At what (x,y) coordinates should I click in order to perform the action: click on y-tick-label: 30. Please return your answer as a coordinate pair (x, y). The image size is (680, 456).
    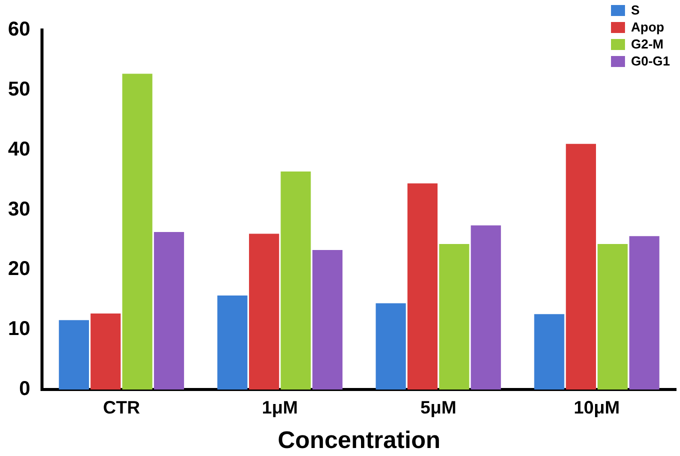
    Looking at the image, I should click on (19, 209).